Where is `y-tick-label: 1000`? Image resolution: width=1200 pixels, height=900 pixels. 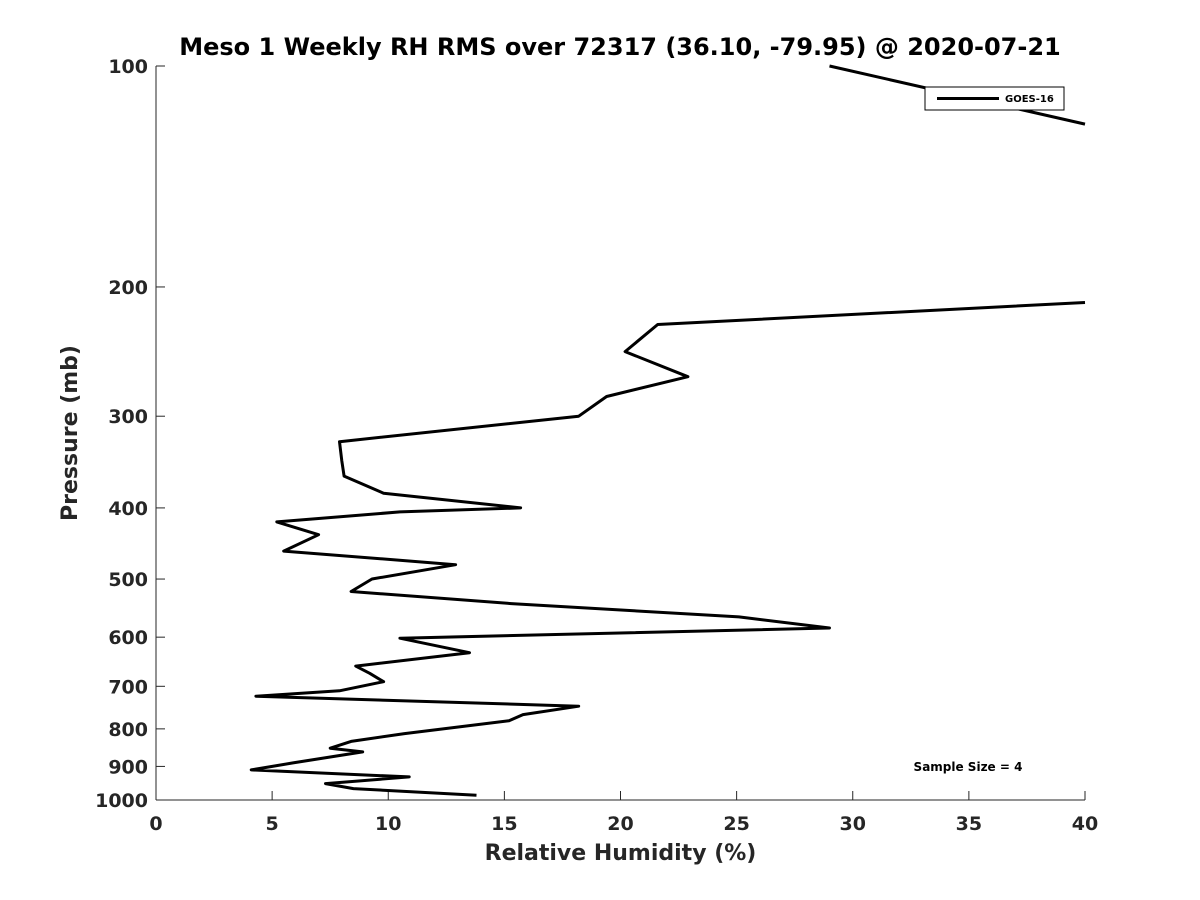 y-tick-label: 1000 is located at coordinates (121, 801).